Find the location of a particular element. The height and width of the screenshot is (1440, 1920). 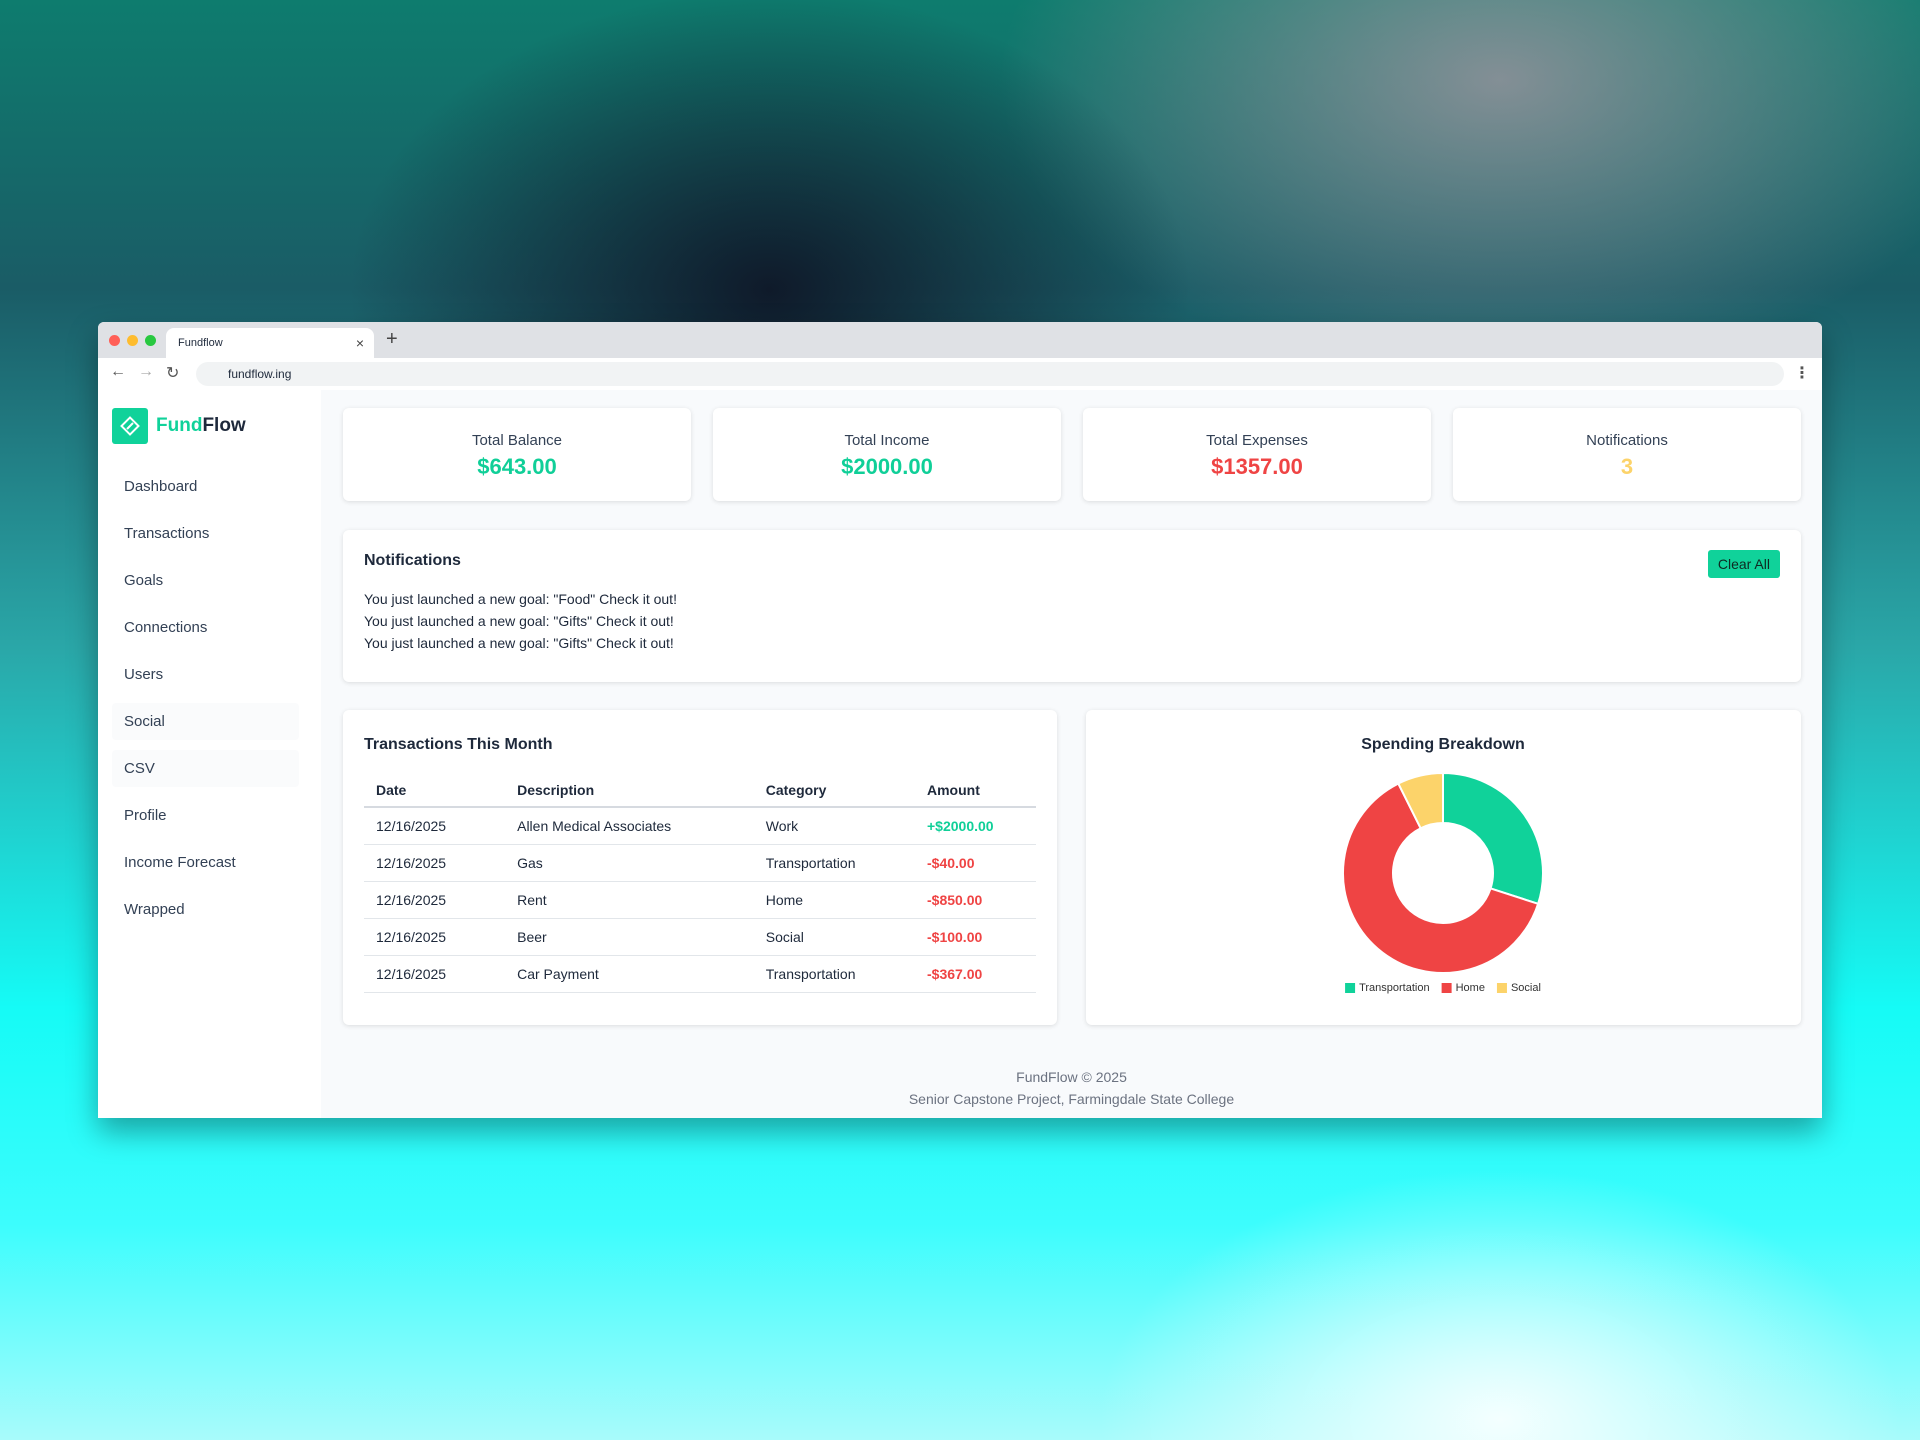

logo-fund: Fund is located at coordinates (179, 425).